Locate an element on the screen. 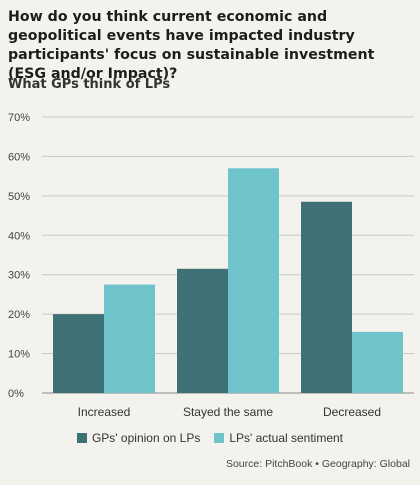 This screenshot has width=420, height=485. legend-item-lp: LPs' actual sentiment is located at coordinates (278, 438).